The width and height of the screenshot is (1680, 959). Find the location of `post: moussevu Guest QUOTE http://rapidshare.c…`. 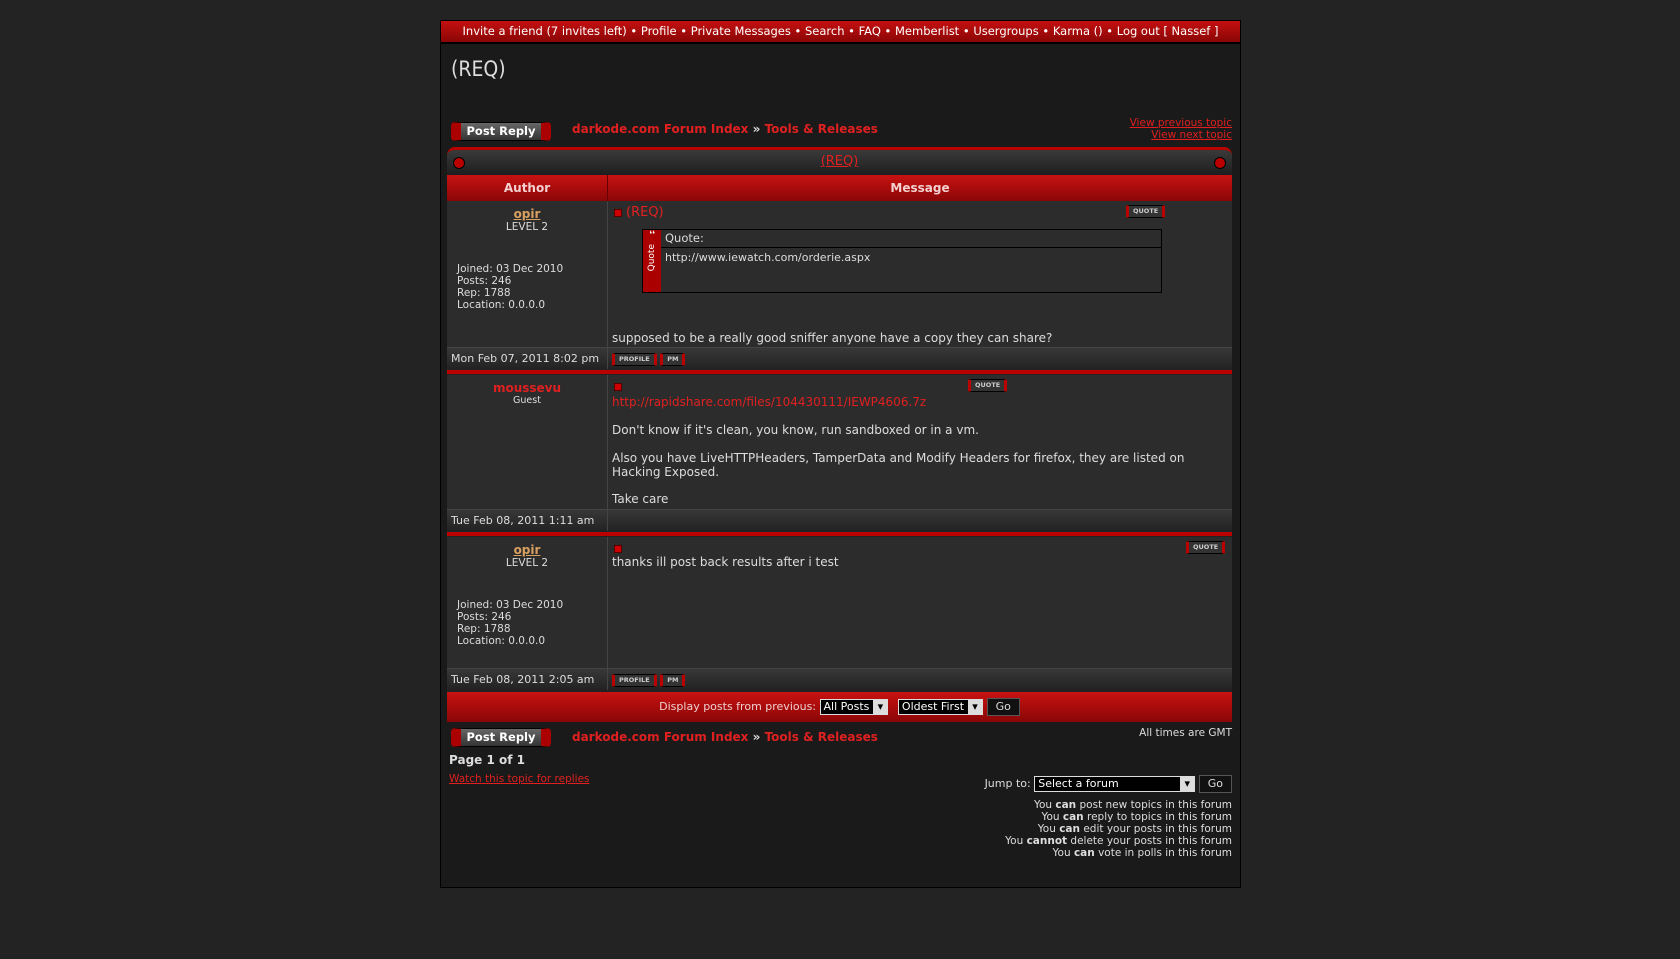

post: moussevu Guest QUOTE http://rapidshare.c… is located at coordinates (839, 442).